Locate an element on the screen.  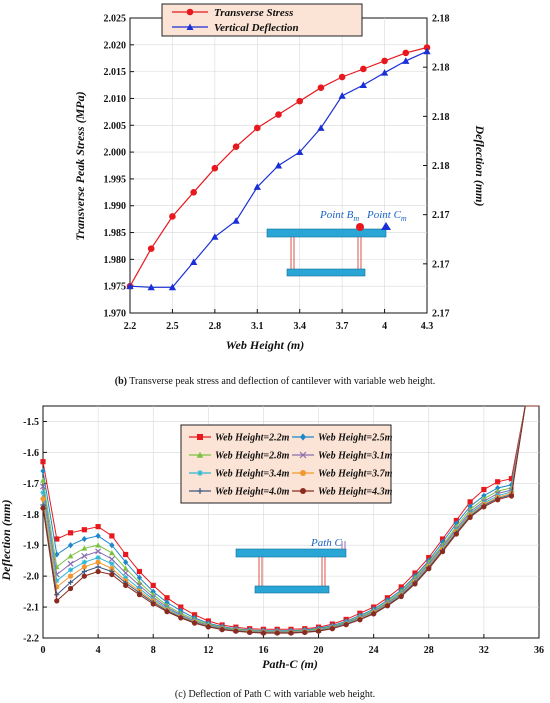
legend-stress-label: Transverse Stress is located at coordinates (253, 13).